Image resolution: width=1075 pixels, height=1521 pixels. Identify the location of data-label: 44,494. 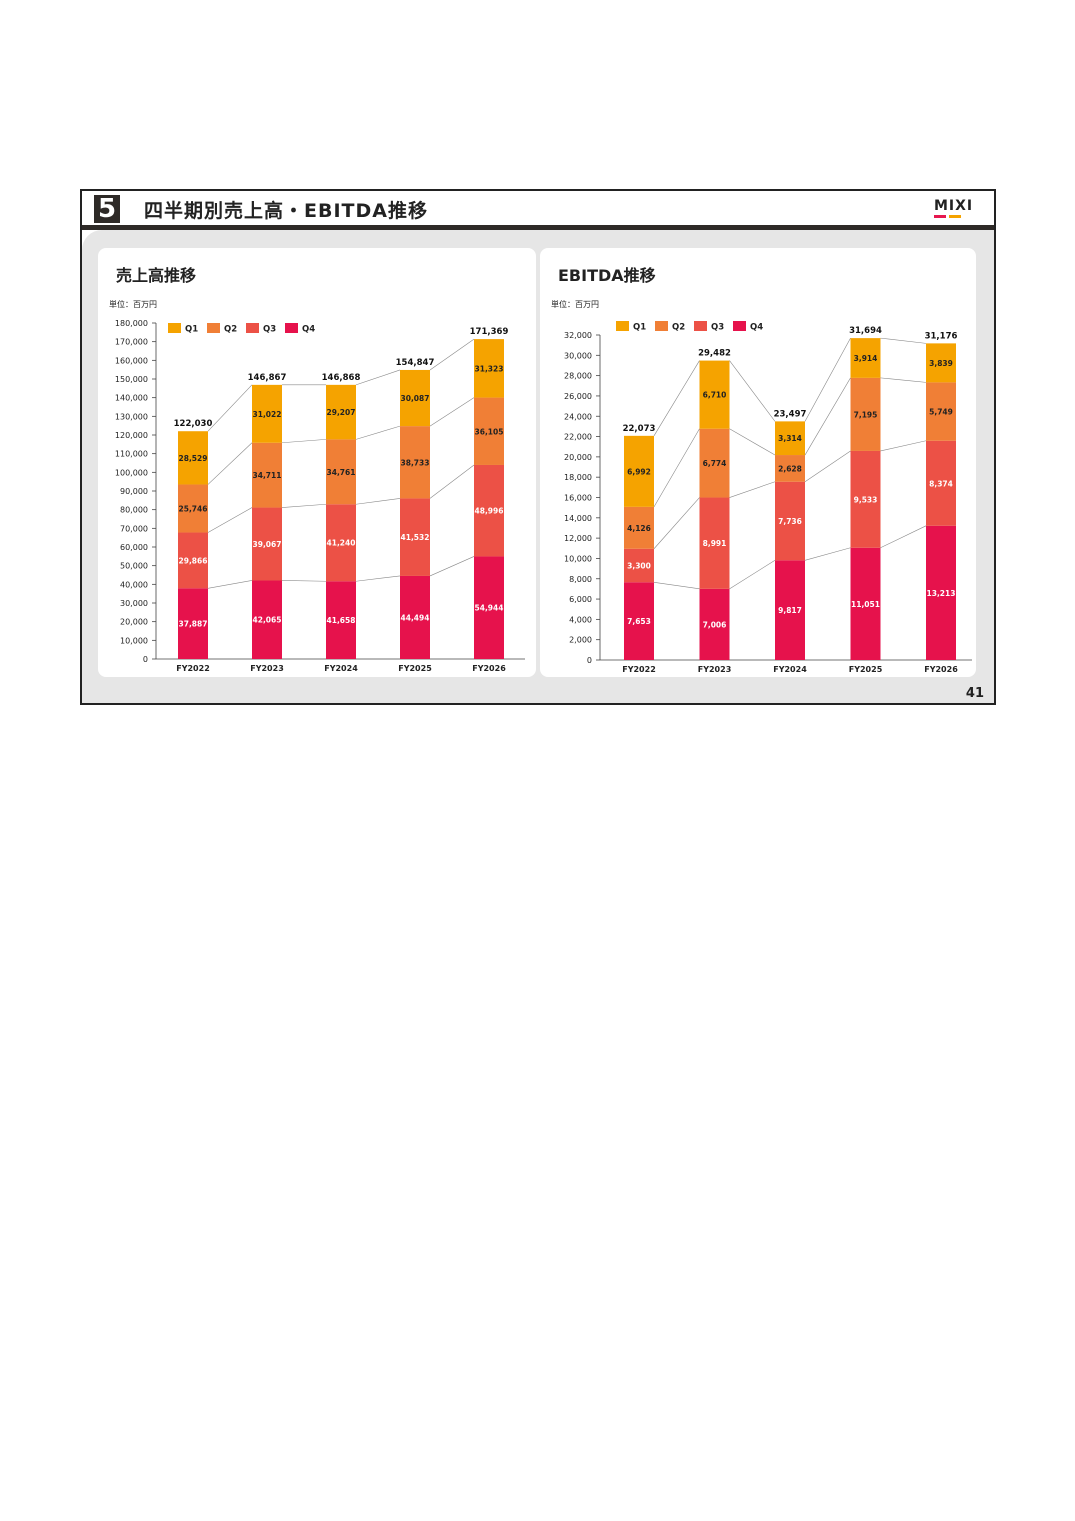
(415, 617).